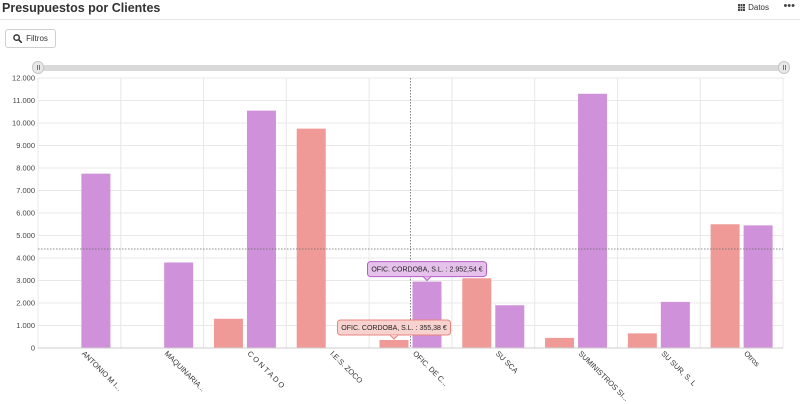 The image size is (800, 404). I want to click on y-tick-label: 6.000, so click(25, 213).